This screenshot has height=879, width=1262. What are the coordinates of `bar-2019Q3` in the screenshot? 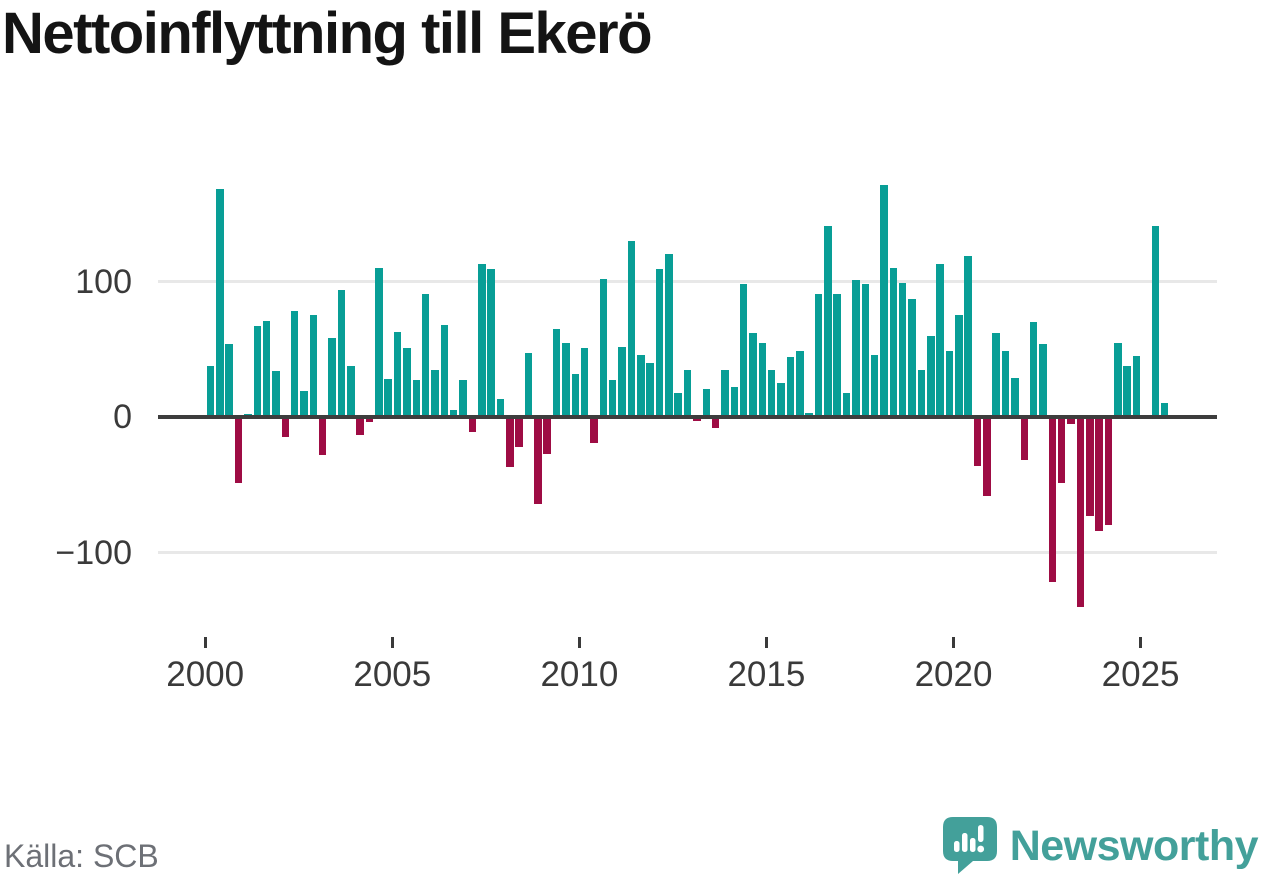 It's located at (940, 340).